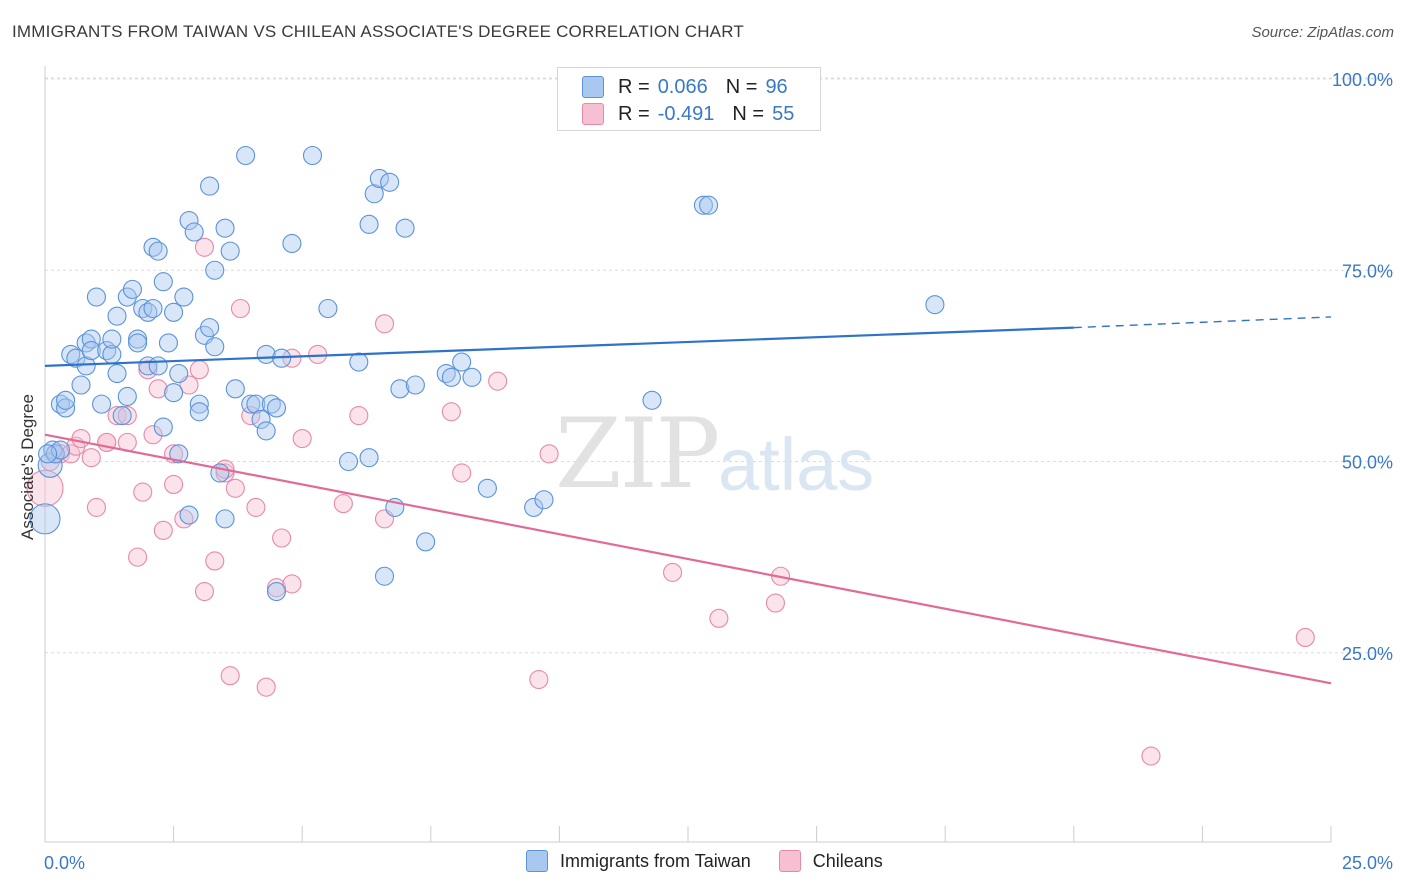  Describe the element at coordinates (847, 860) in the screenshot. I see `legend-label-chileans: Chileans` at that location.